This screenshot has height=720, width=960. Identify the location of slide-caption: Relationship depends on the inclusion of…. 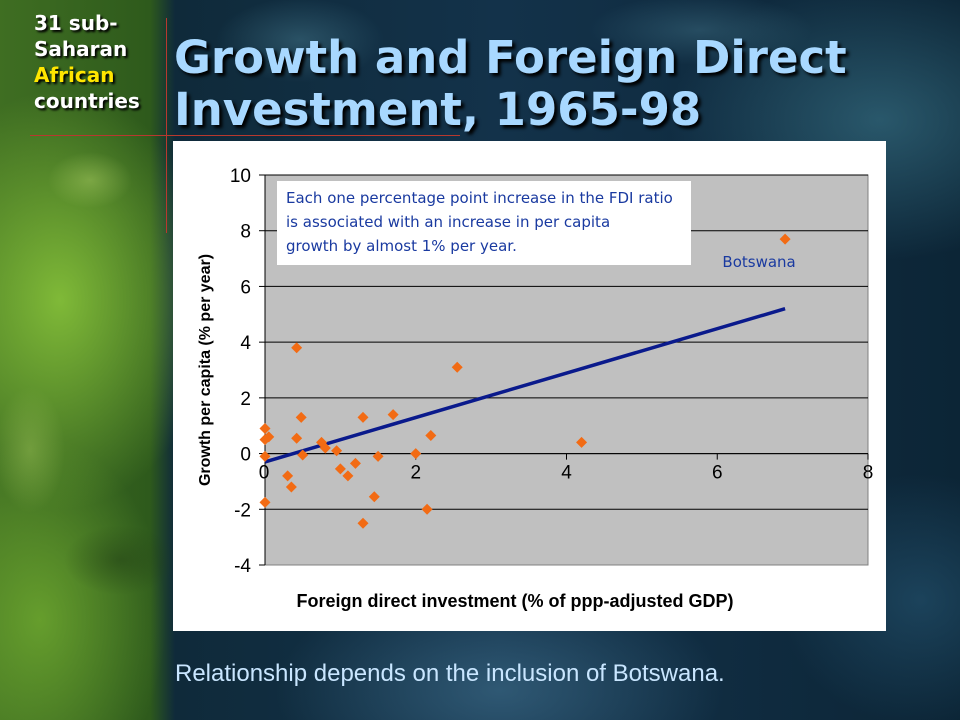
(450, 673).